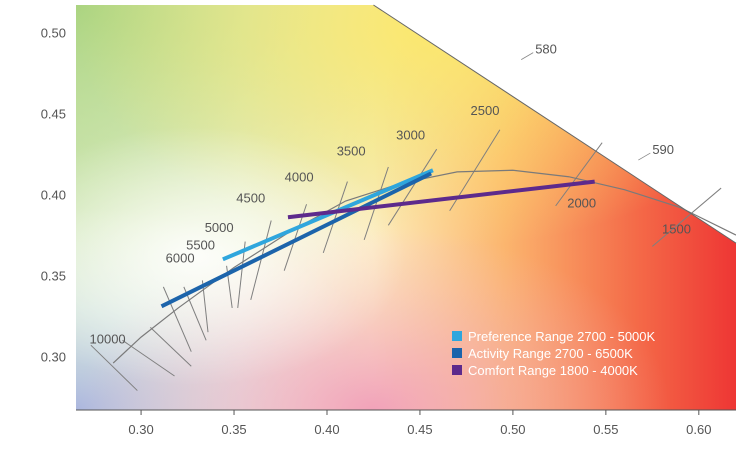  Describe the element at coordinates (299, 177) in the screenshot. I see `cct-label-4000: 4000` at that location.